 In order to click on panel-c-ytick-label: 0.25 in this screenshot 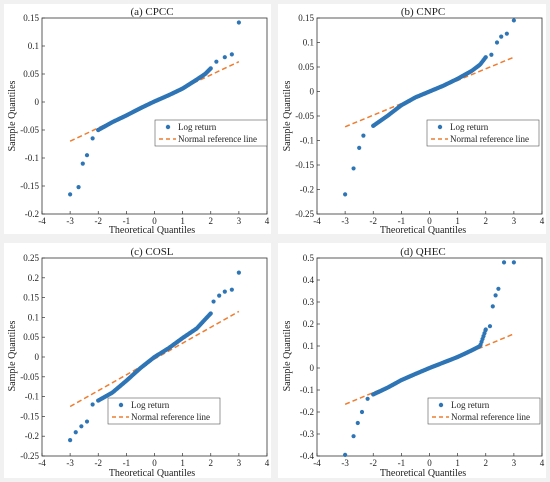, I will do `click(31, 258)`.